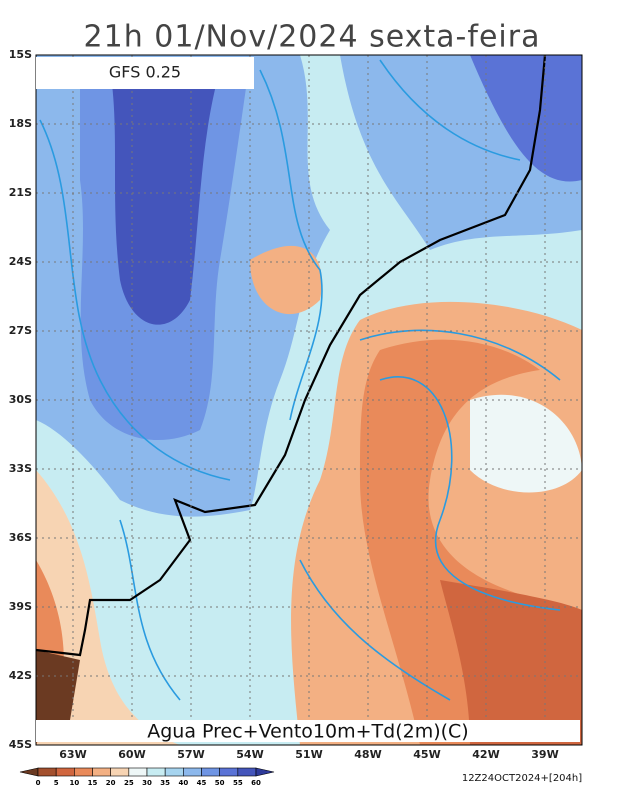  I want to click on longitude-label: 51W, so click(308, 754).